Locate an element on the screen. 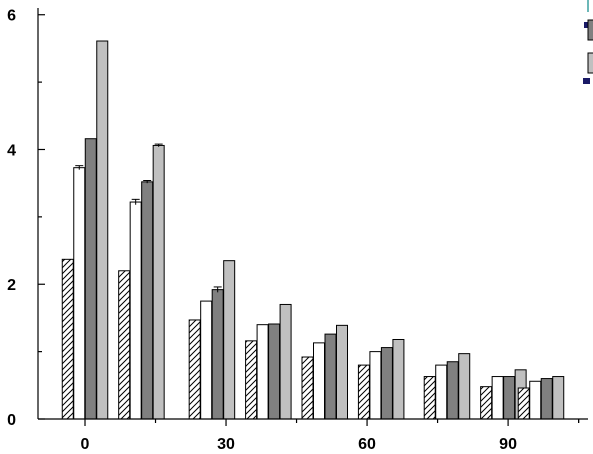 This screenshot has height=454, width=593. error-bars-group is located at coordinates (148, 218).